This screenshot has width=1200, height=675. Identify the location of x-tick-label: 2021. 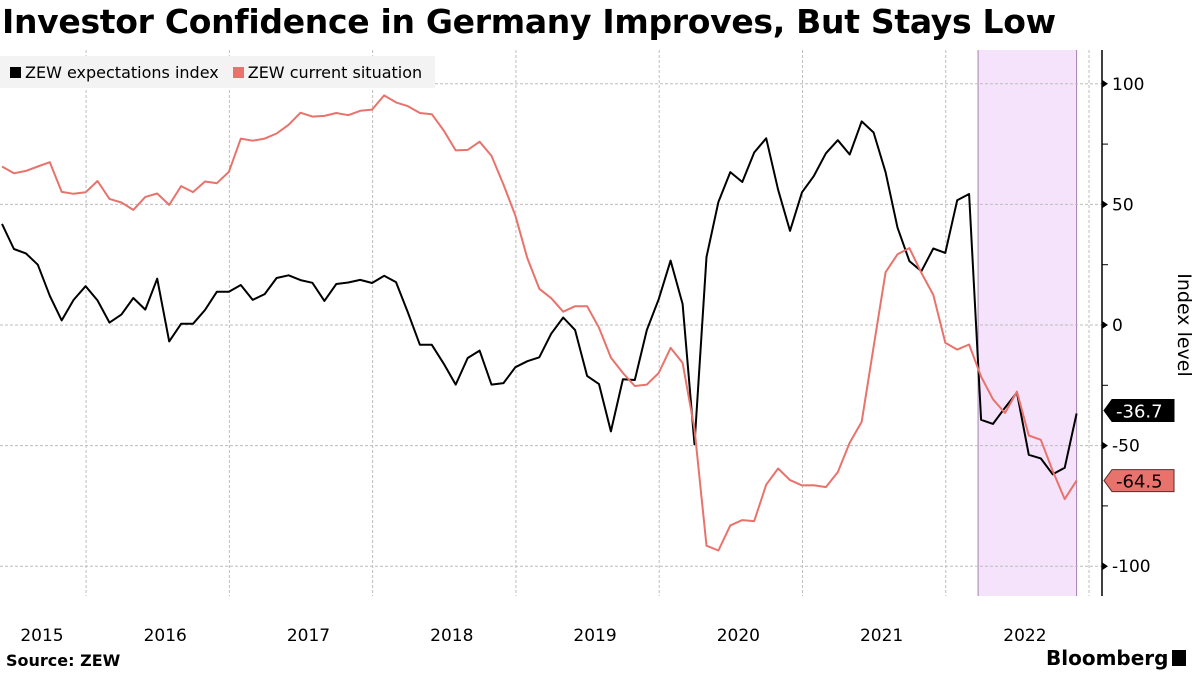
(881, 636).